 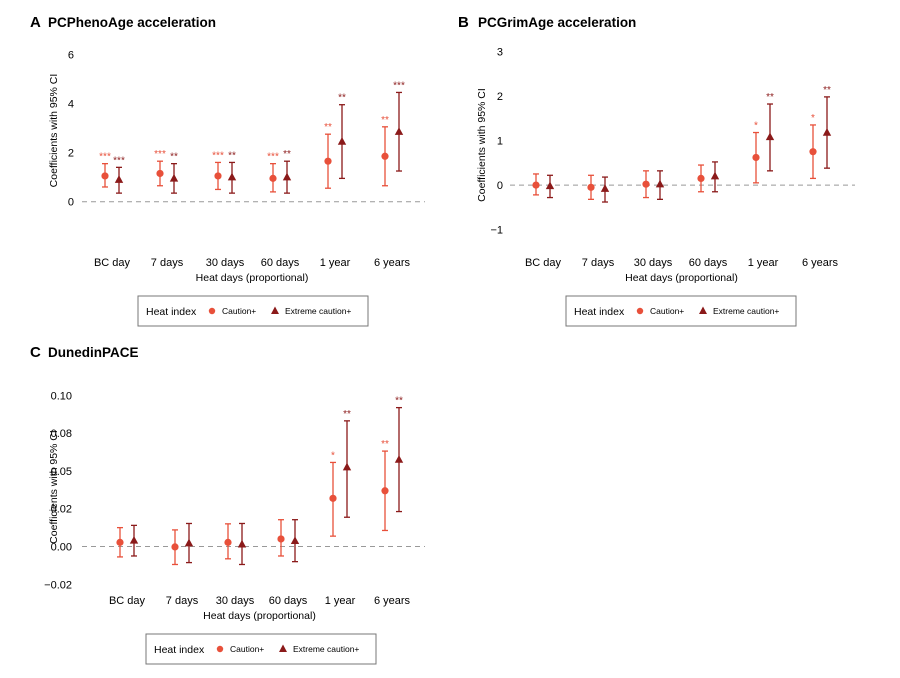 I want to click on panel-title: DunedinPACE, so click(x=93, y=352).